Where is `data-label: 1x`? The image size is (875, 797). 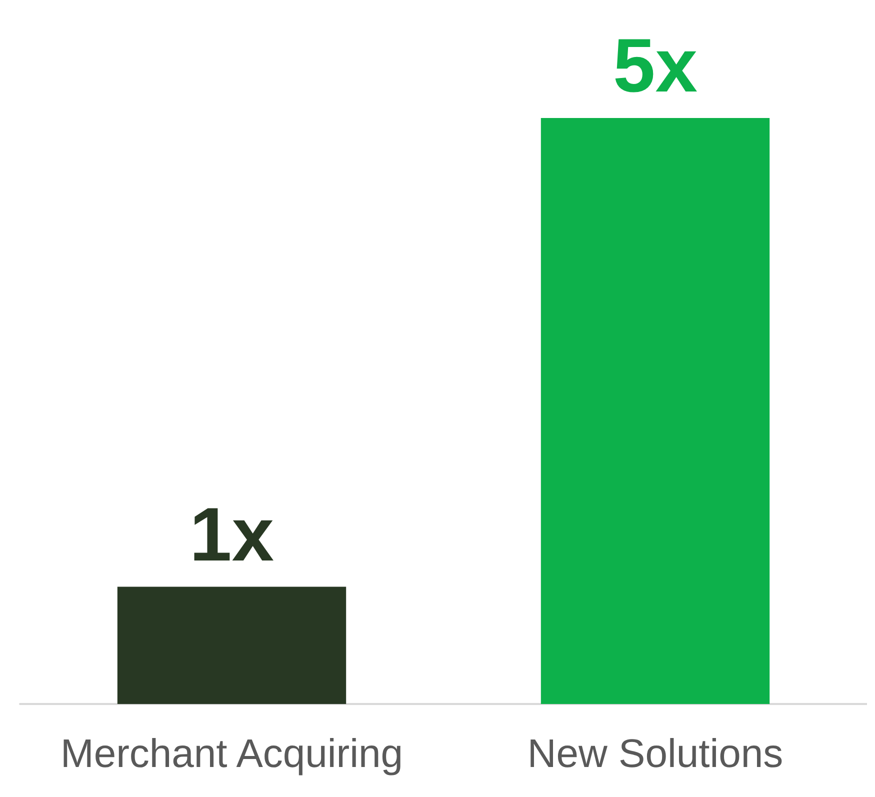
data-label: 1x is located at coordinates (231, 535).